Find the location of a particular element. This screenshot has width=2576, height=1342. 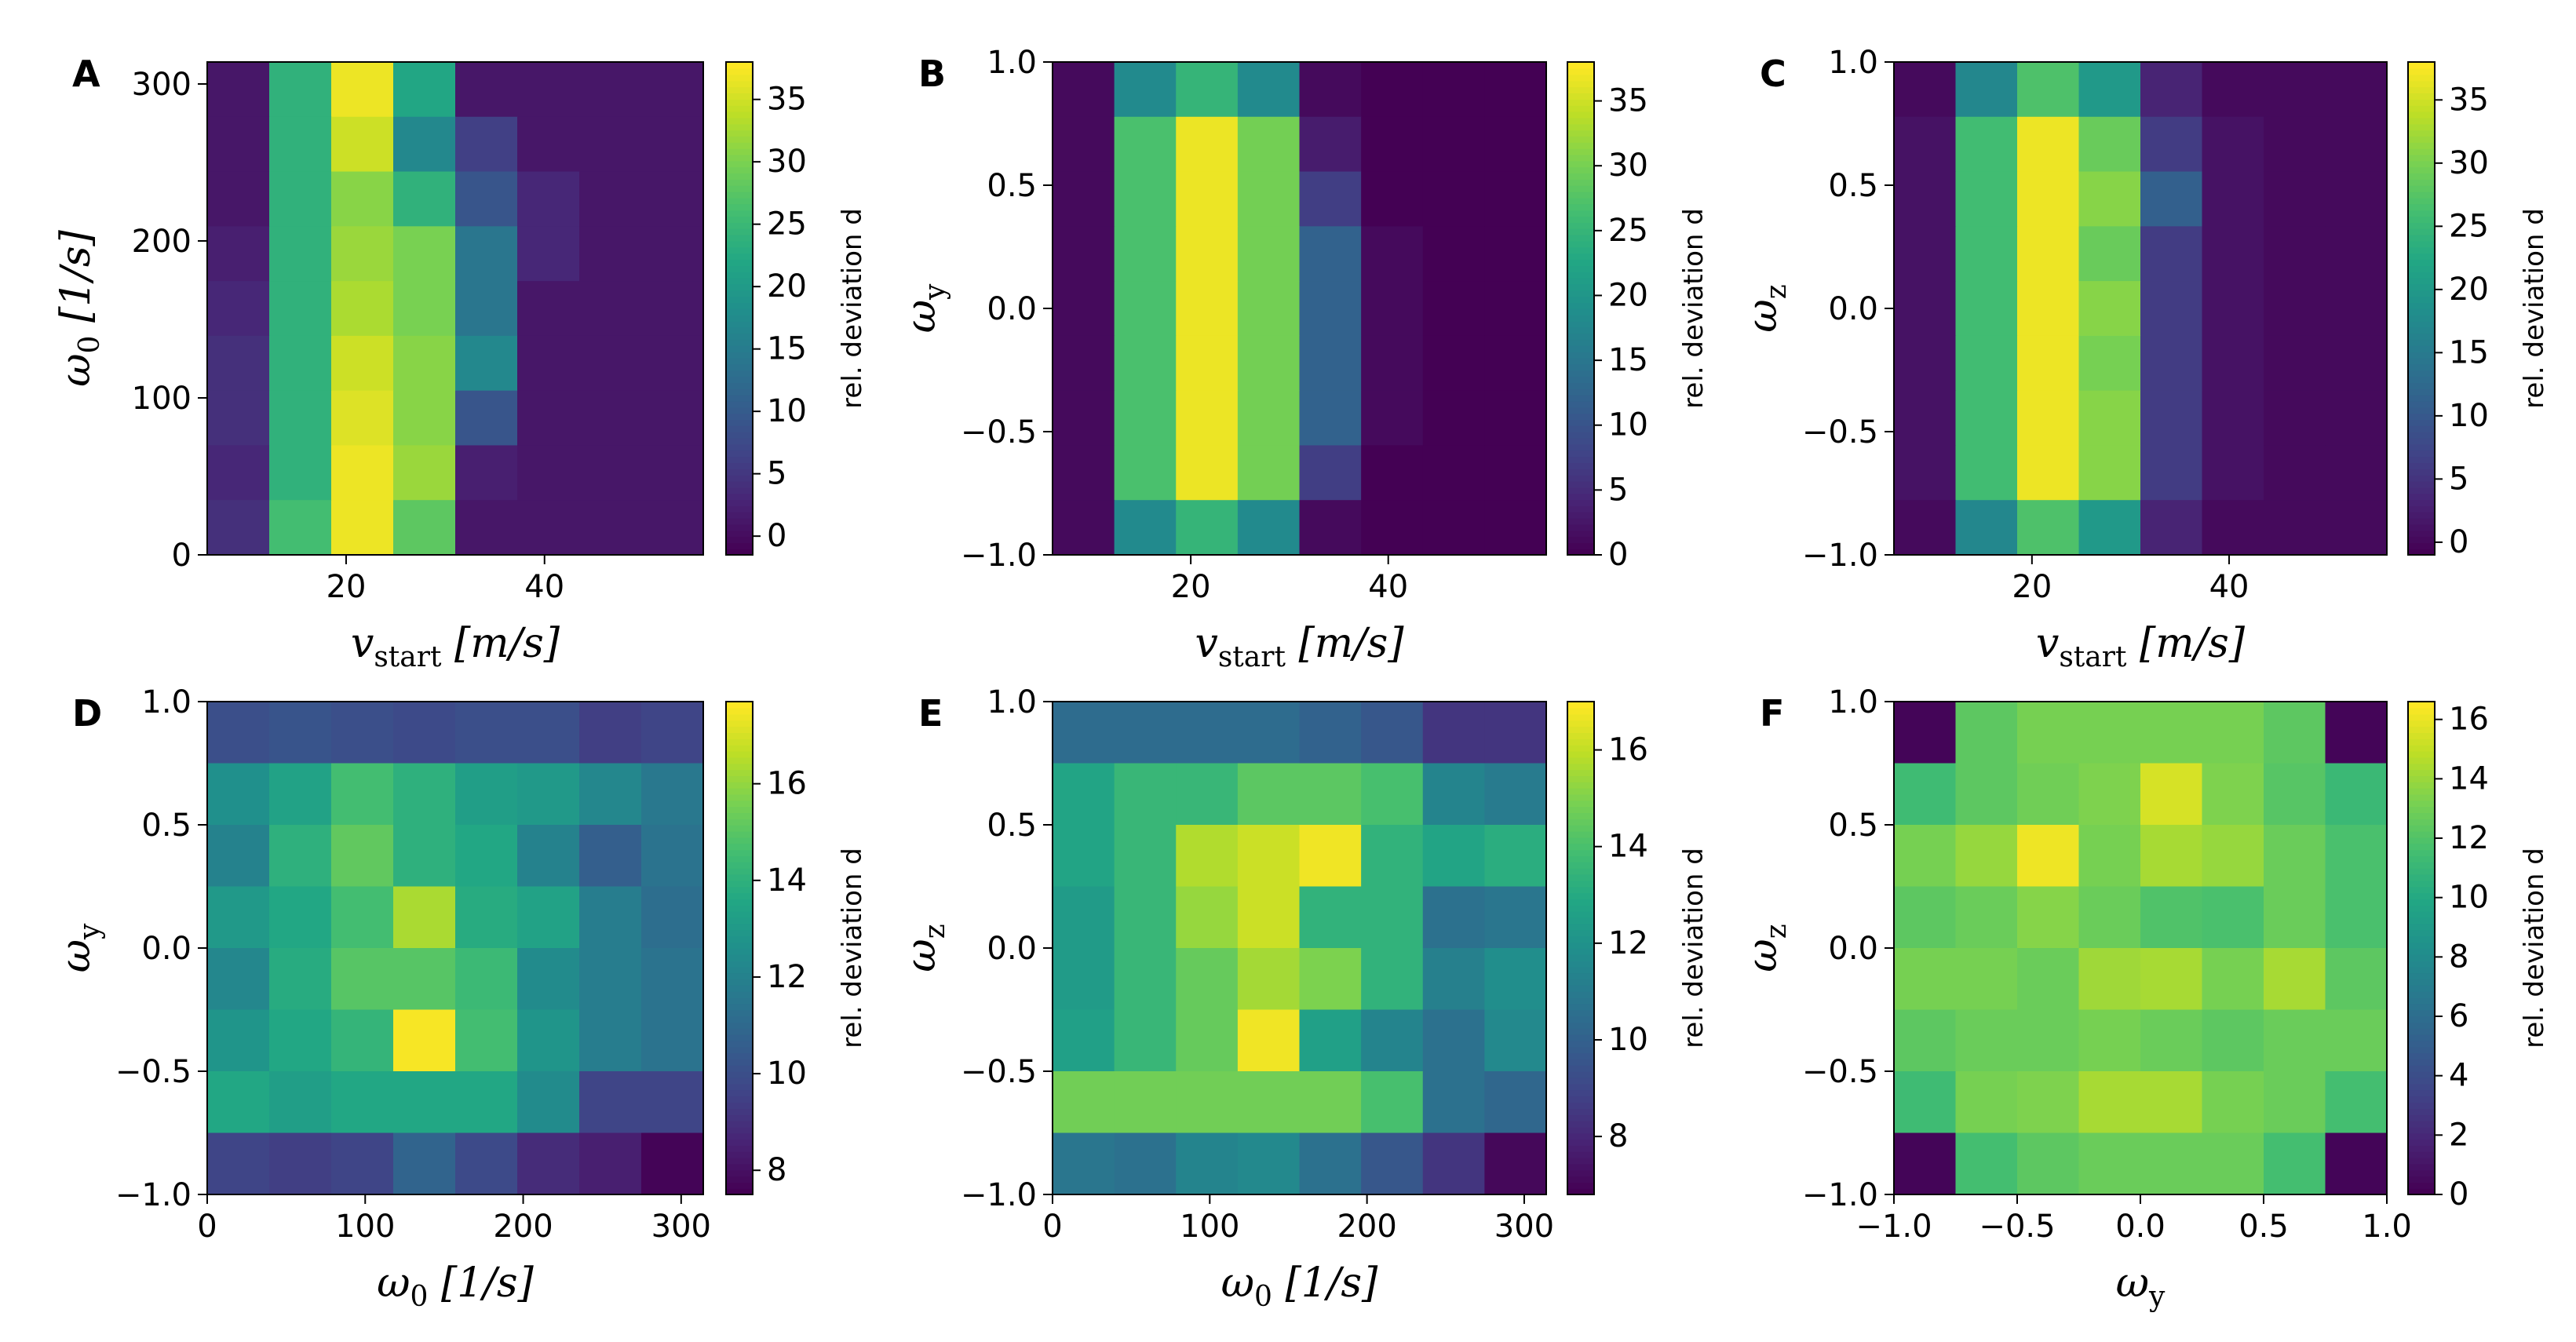

heatmap-cell-F-r4-c7 is located at coordinates (2356, 979).